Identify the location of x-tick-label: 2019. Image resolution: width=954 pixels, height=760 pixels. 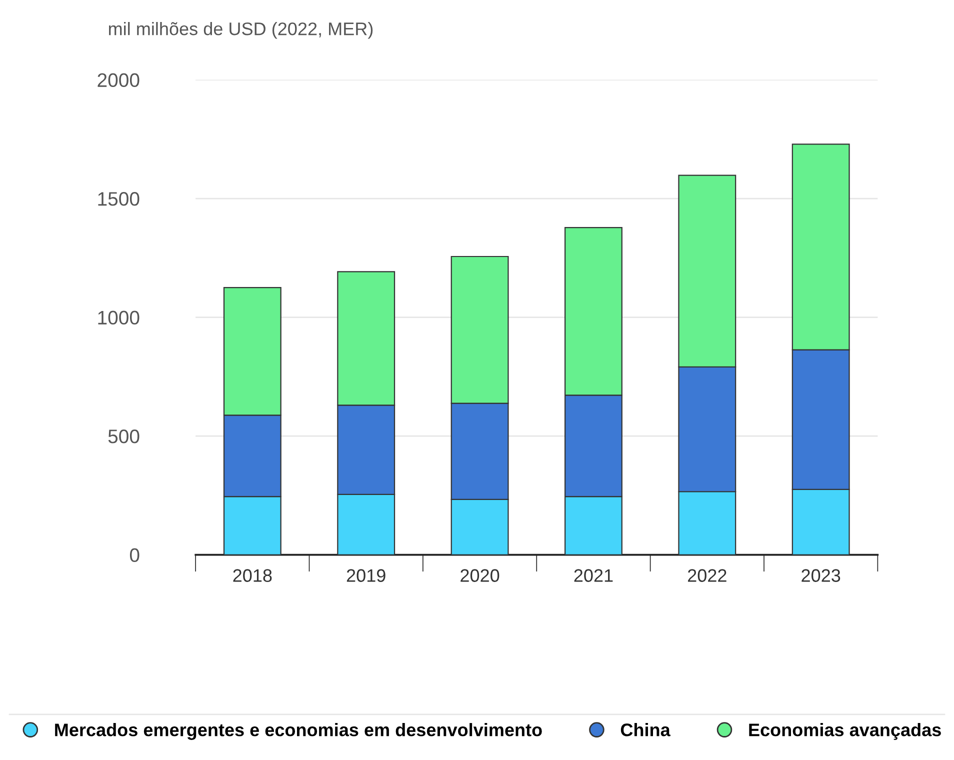
(366, 575).